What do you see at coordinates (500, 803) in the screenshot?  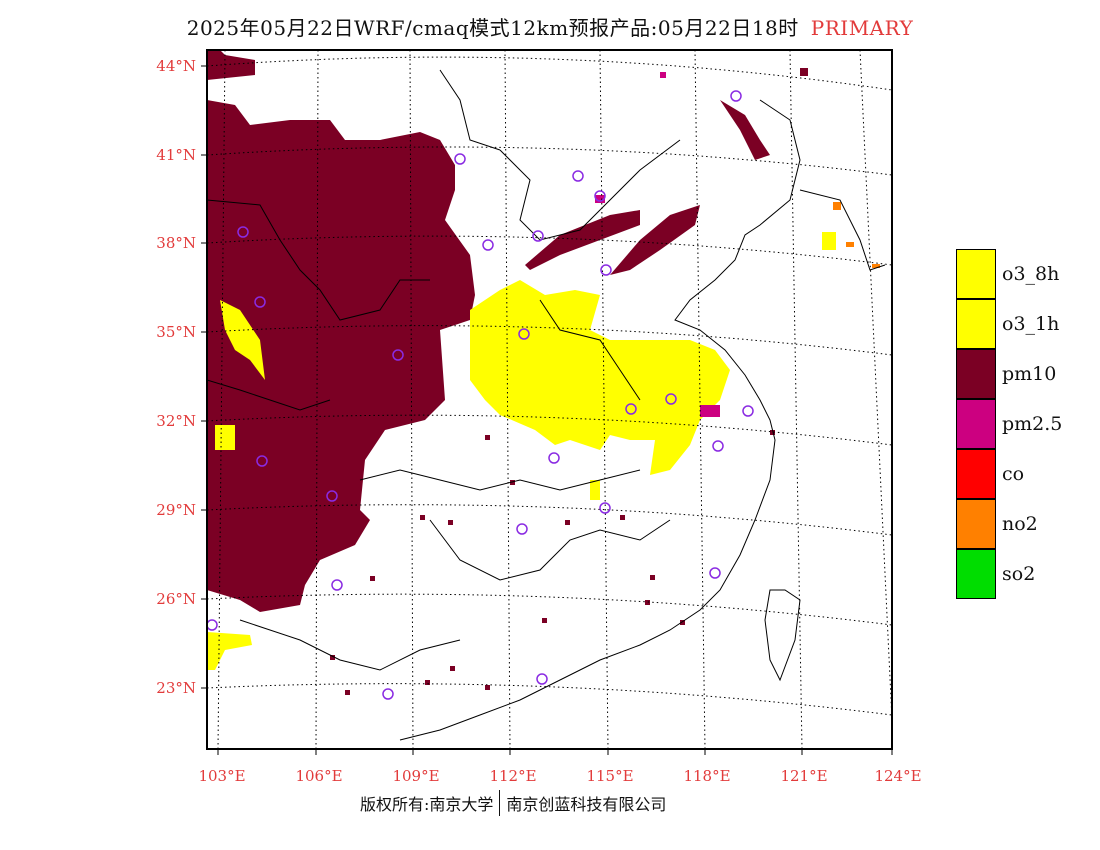 I see `footer-divider` at bounding box center [500, 803].